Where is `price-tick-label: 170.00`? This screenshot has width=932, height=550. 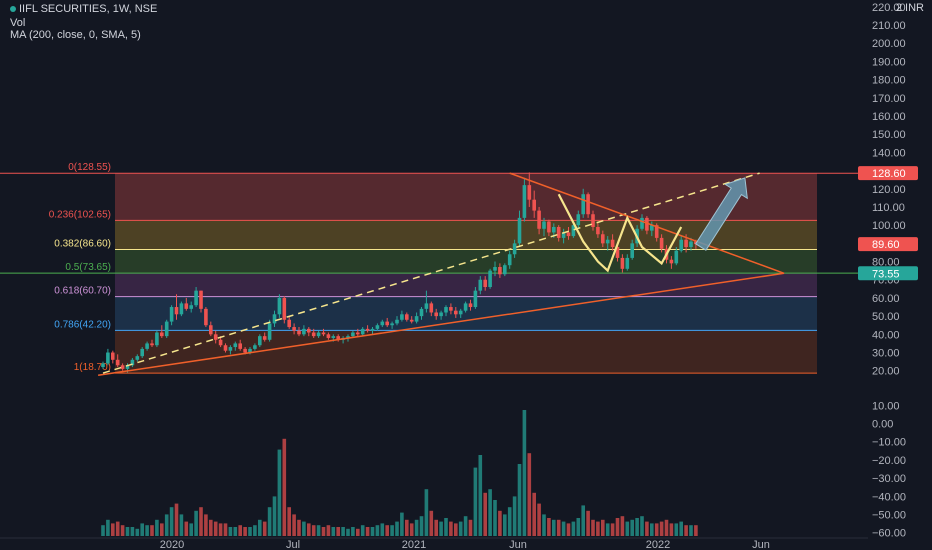
price-tick-label: 170.00 is located at coordinates (889, 99).